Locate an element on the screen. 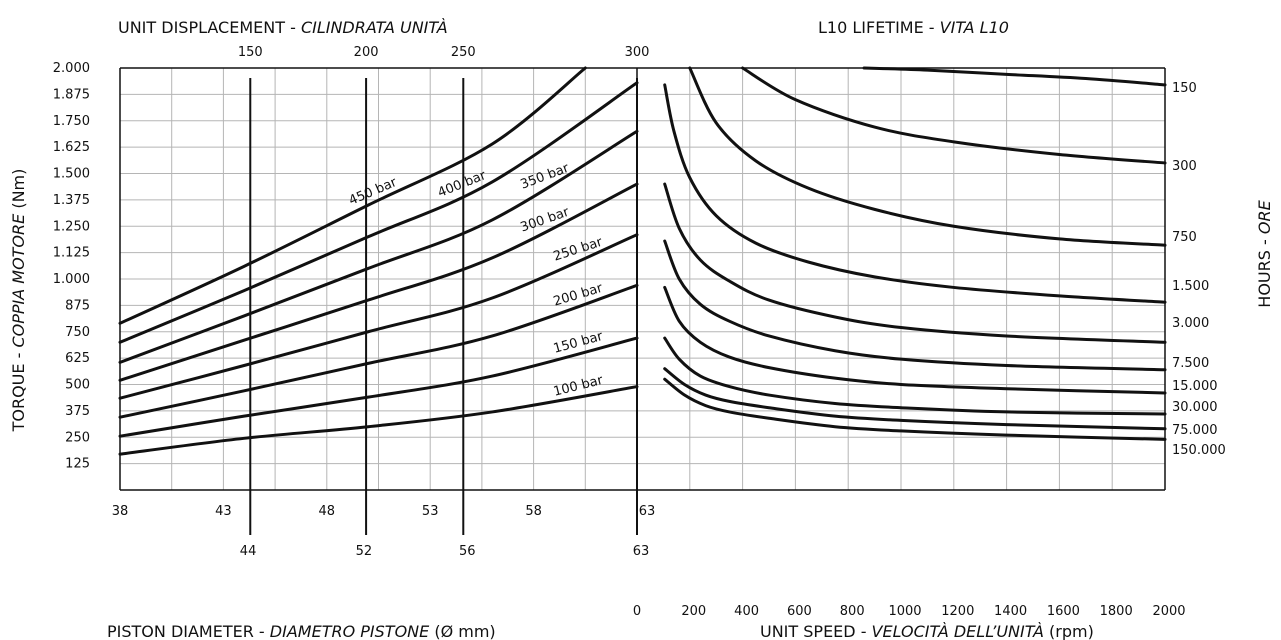 This screenshot has height=640, width=1281. right-x-title: UNIT SPEED - VELOCITÀ DELL’UNITÀ (rpm) is located at coordinates (927, 631).